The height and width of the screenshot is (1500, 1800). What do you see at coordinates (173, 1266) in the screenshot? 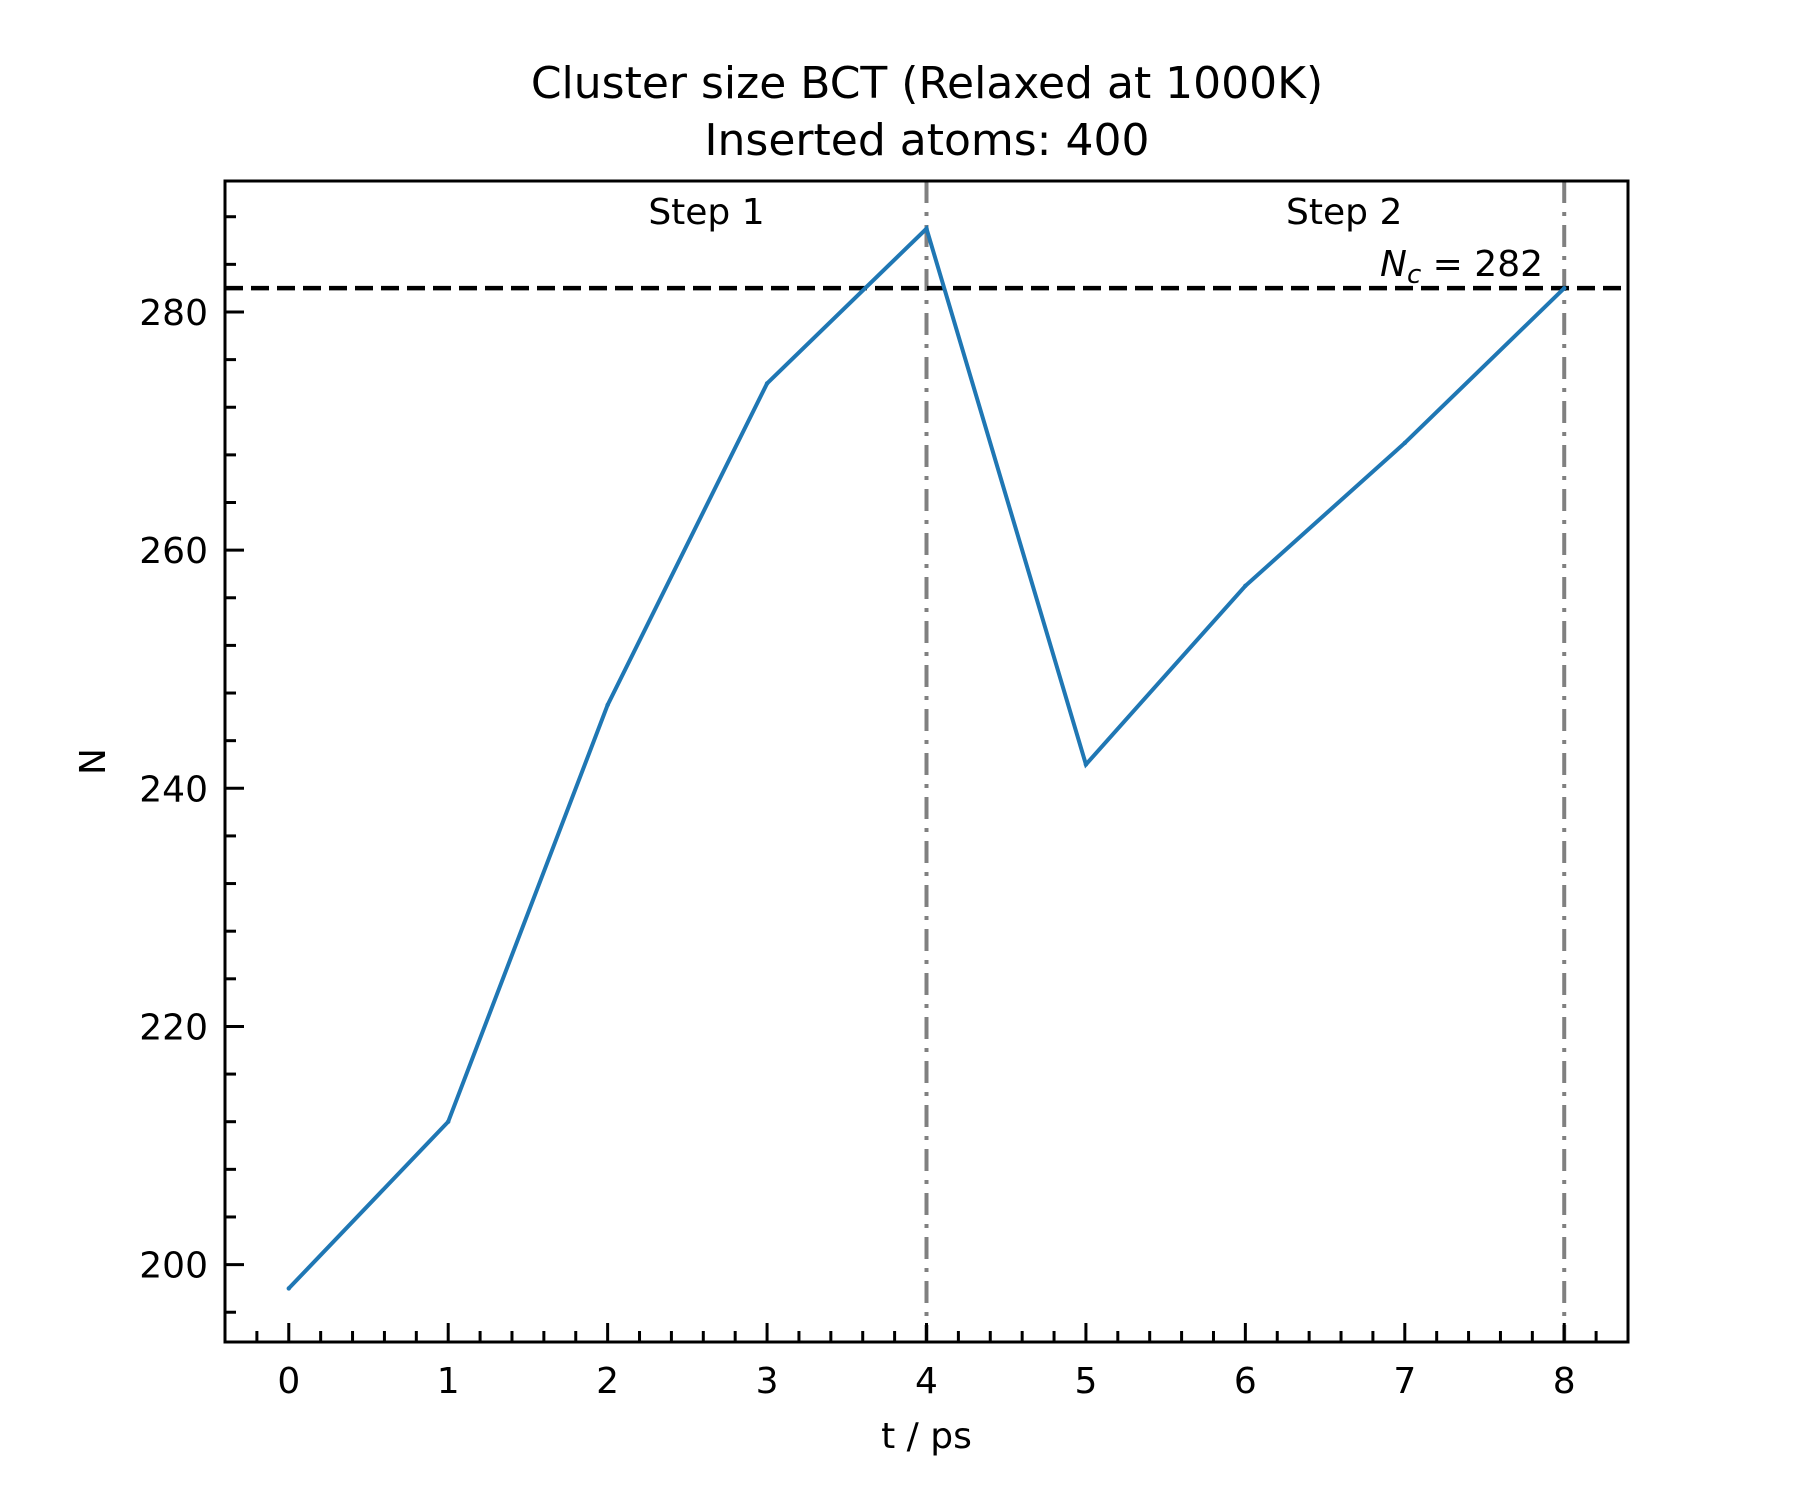
I see `y-tick-label: 200` at bounding box center [173, 1266].